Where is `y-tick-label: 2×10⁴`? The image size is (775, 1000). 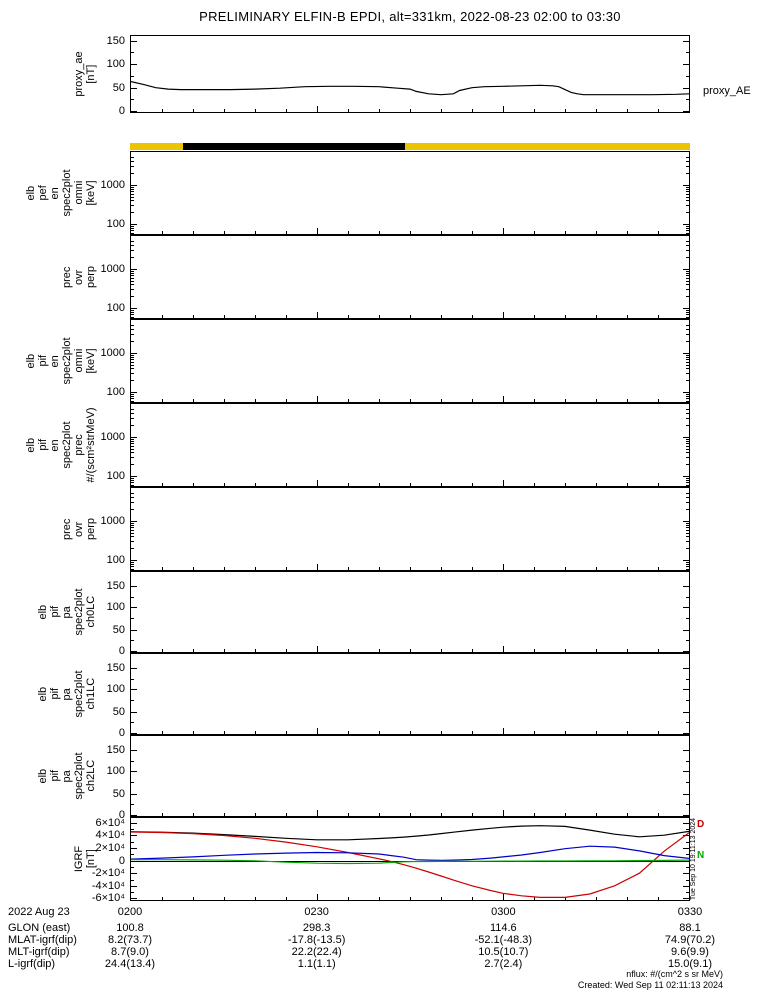
y-tick-label: 2×10⁴ is located at coordinates (110, 848).